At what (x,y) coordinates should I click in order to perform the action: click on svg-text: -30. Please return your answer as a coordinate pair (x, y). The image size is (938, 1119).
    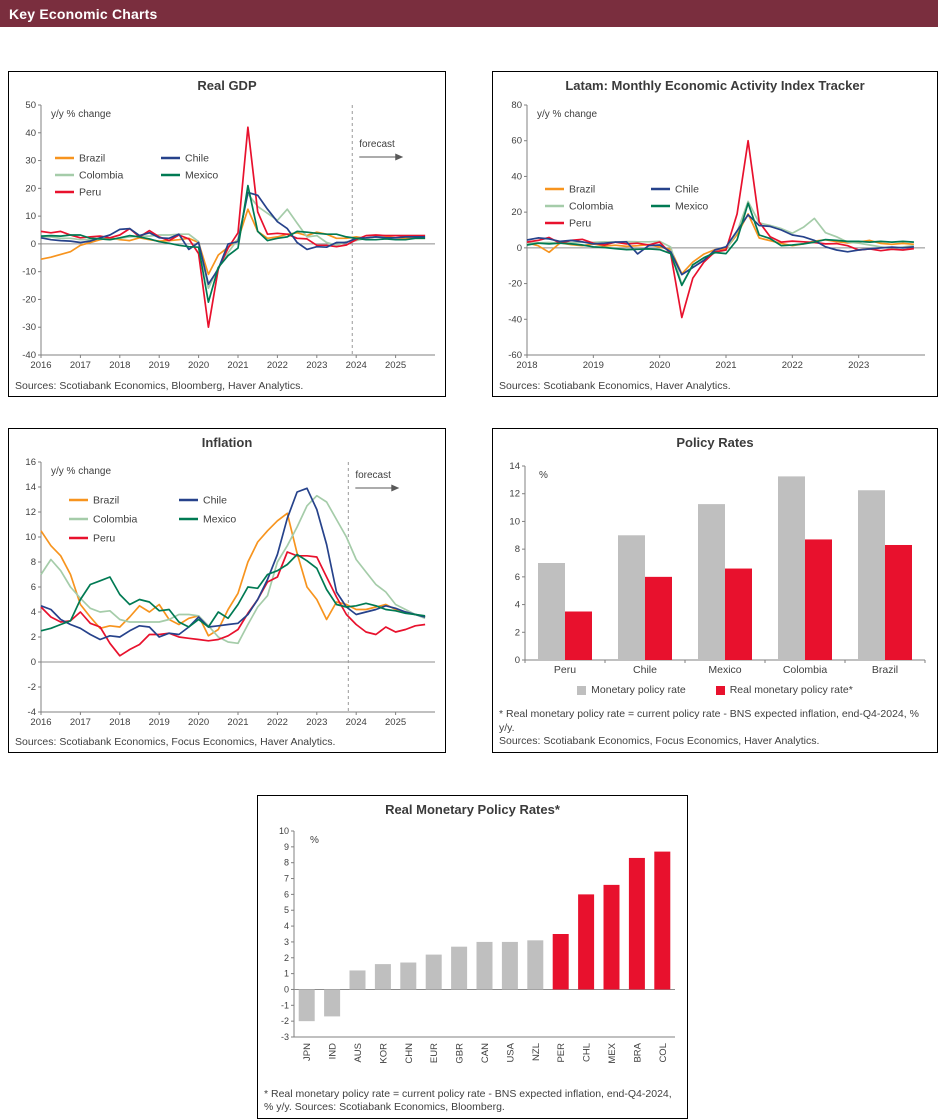
    Looking at the image, I should click on (29, 327).